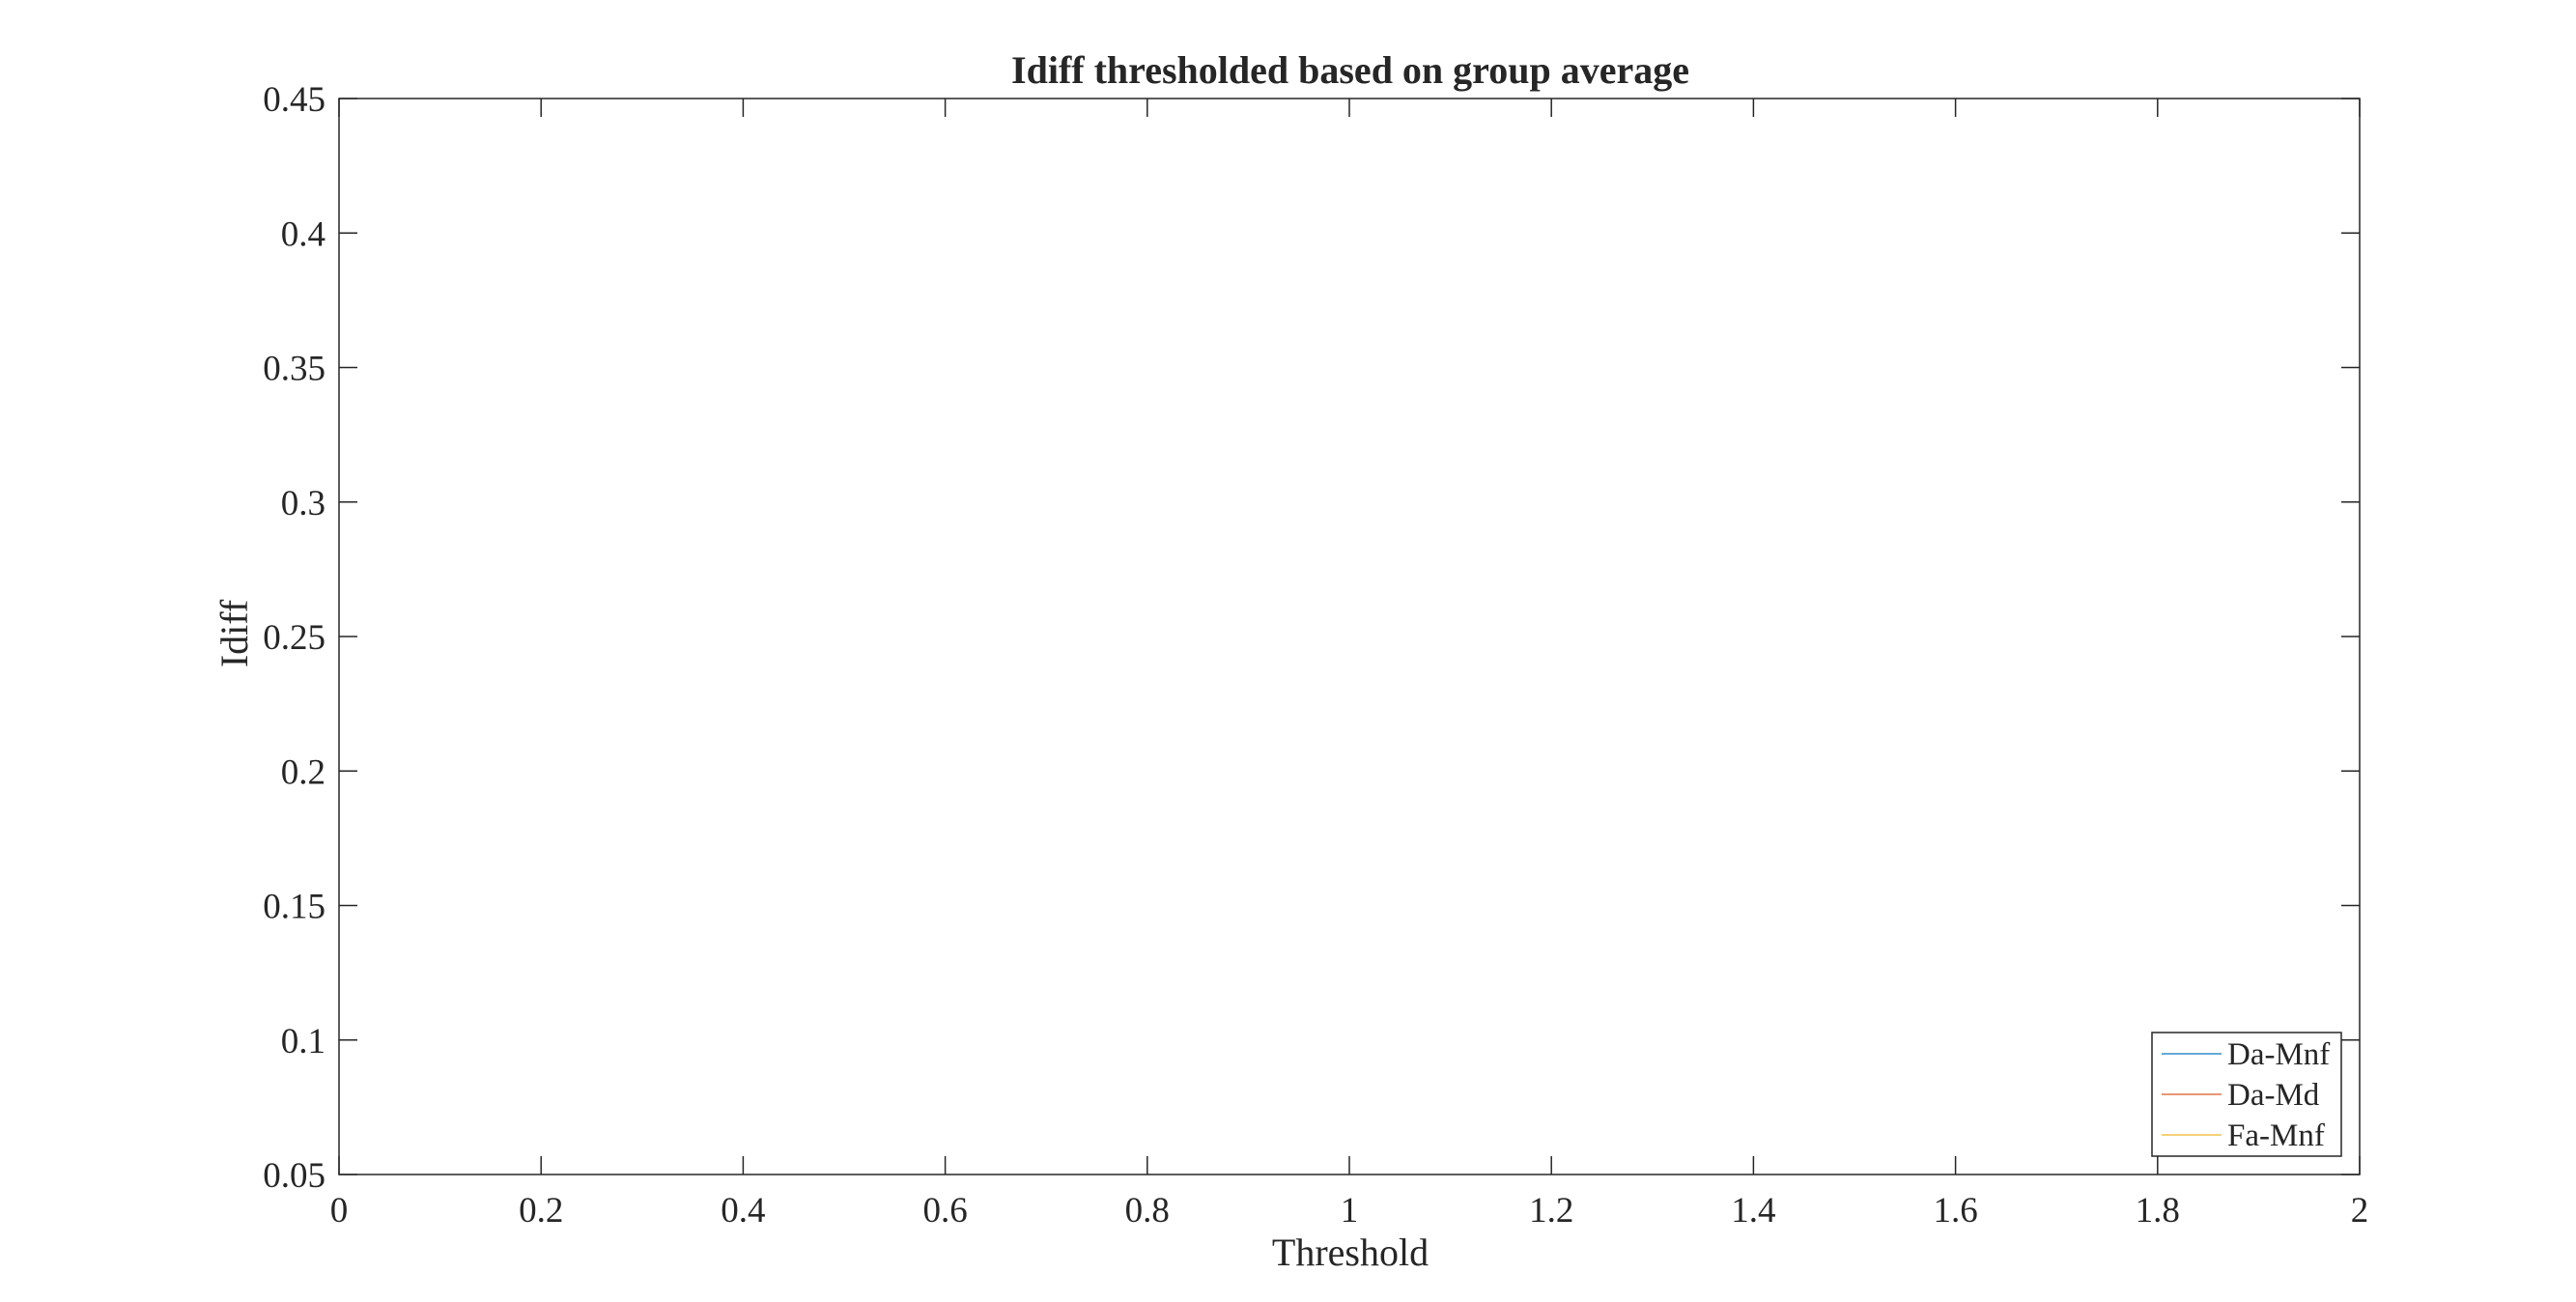 The height and width of the screenshot is (1302, 2576). I want to click on x-tick-label: 2, so click(2360, 1211).